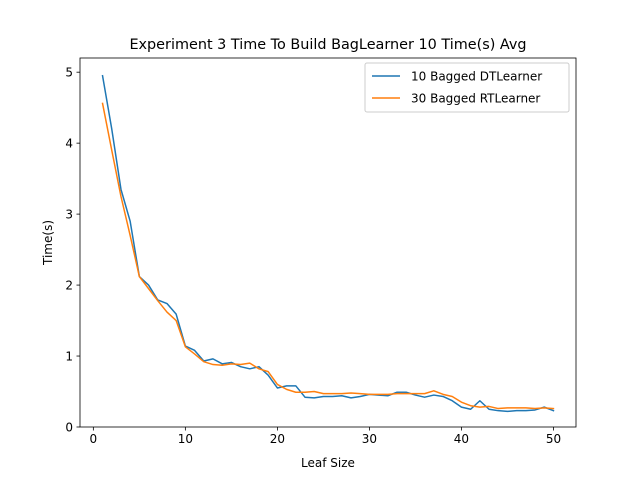  Describe the element at coordinates (69, 286) in the screenshot. I see `y-tick-label: 2` at that location.